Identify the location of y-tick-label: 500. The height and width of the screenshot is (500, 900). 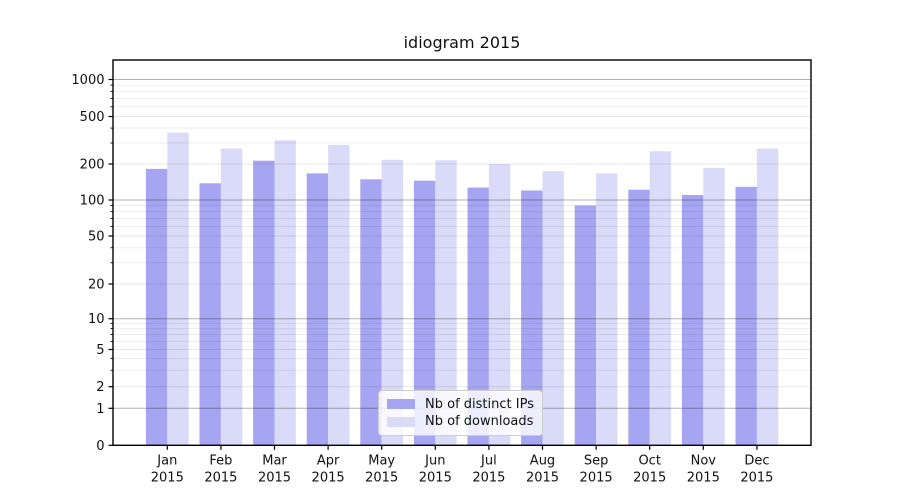
(92, 117).